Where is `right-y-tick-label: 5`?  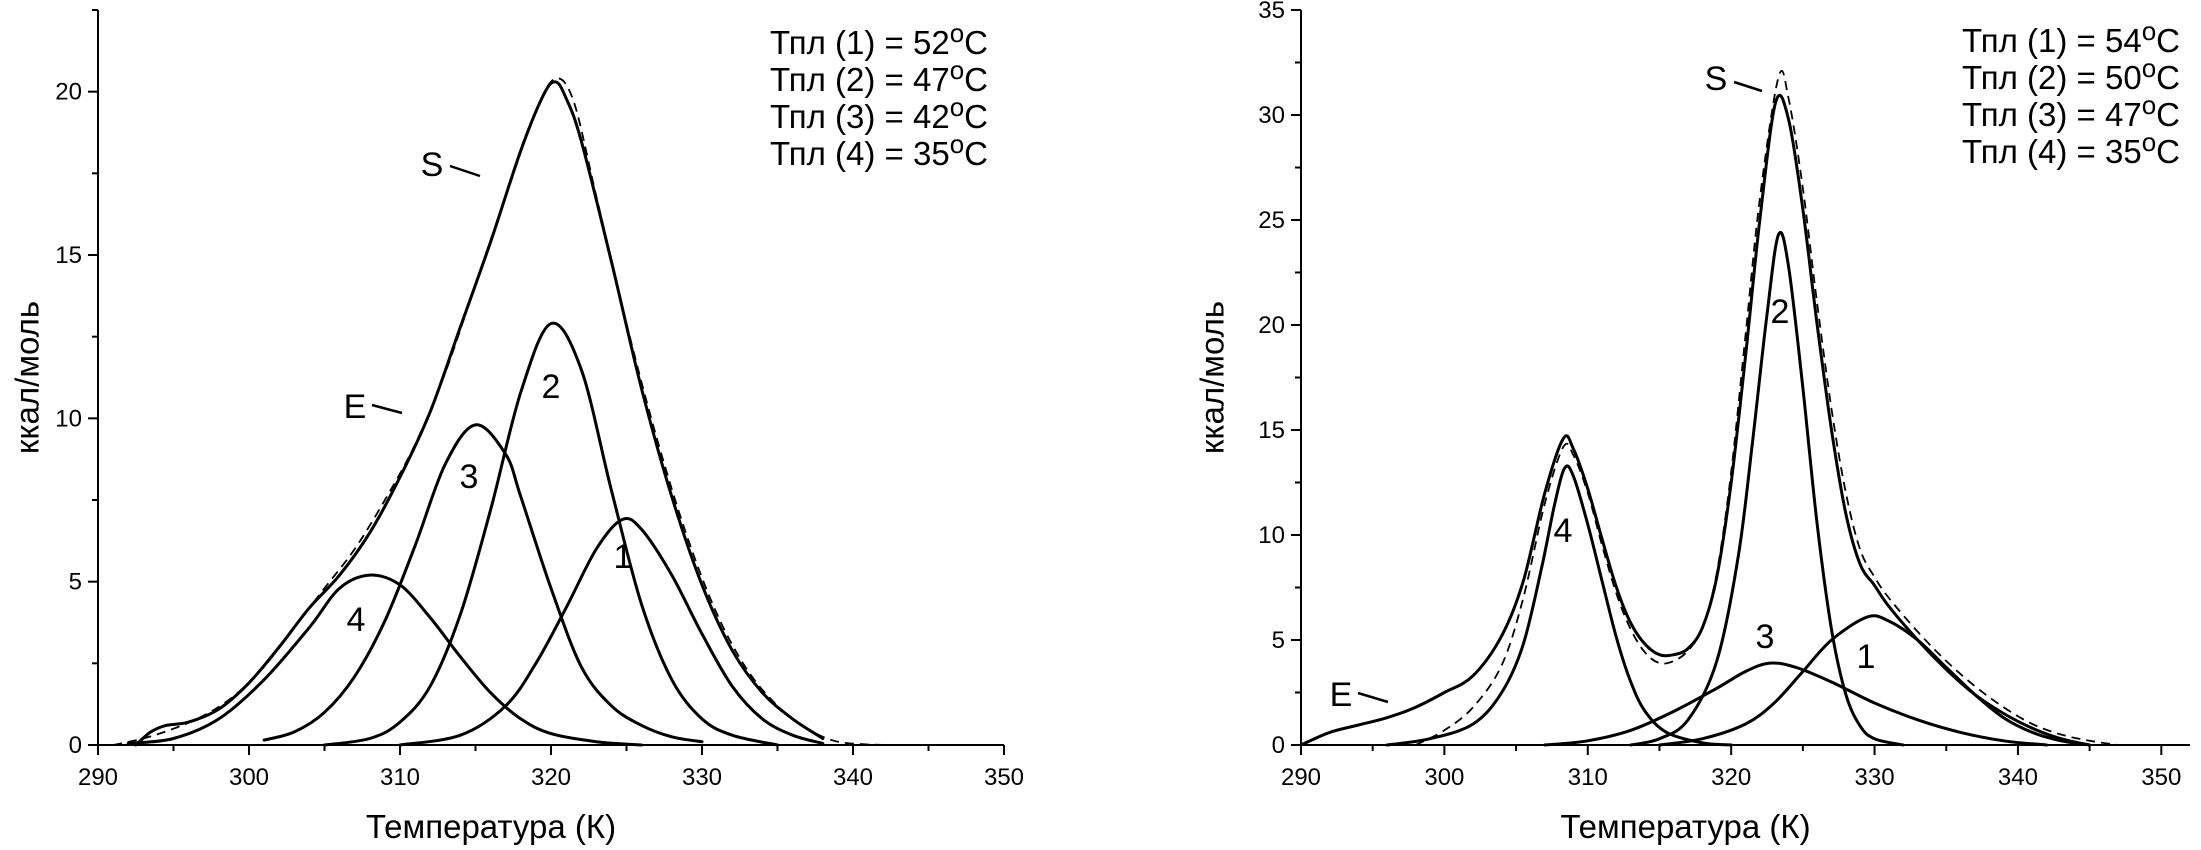
right-y-tick-label: 5 is located at coordinates (1278, 640).